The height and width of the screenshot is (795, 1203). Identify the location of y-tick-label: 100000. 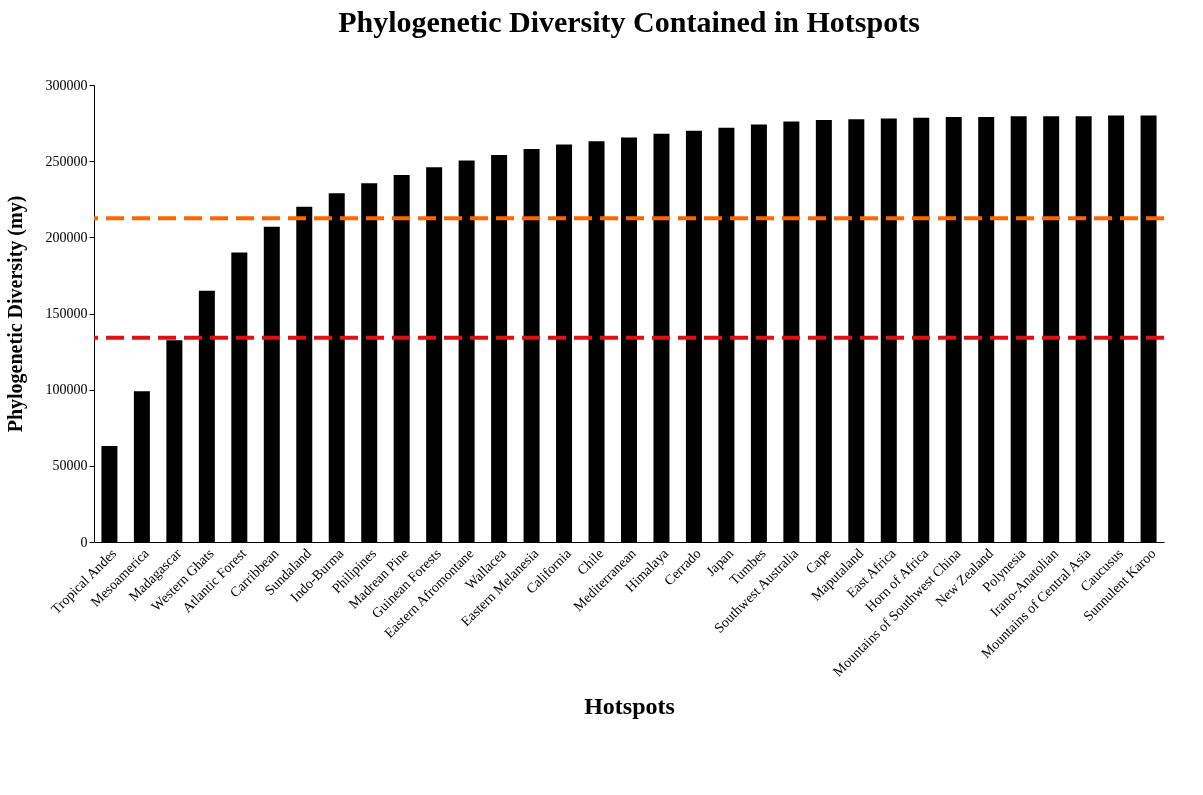
(66, 390).